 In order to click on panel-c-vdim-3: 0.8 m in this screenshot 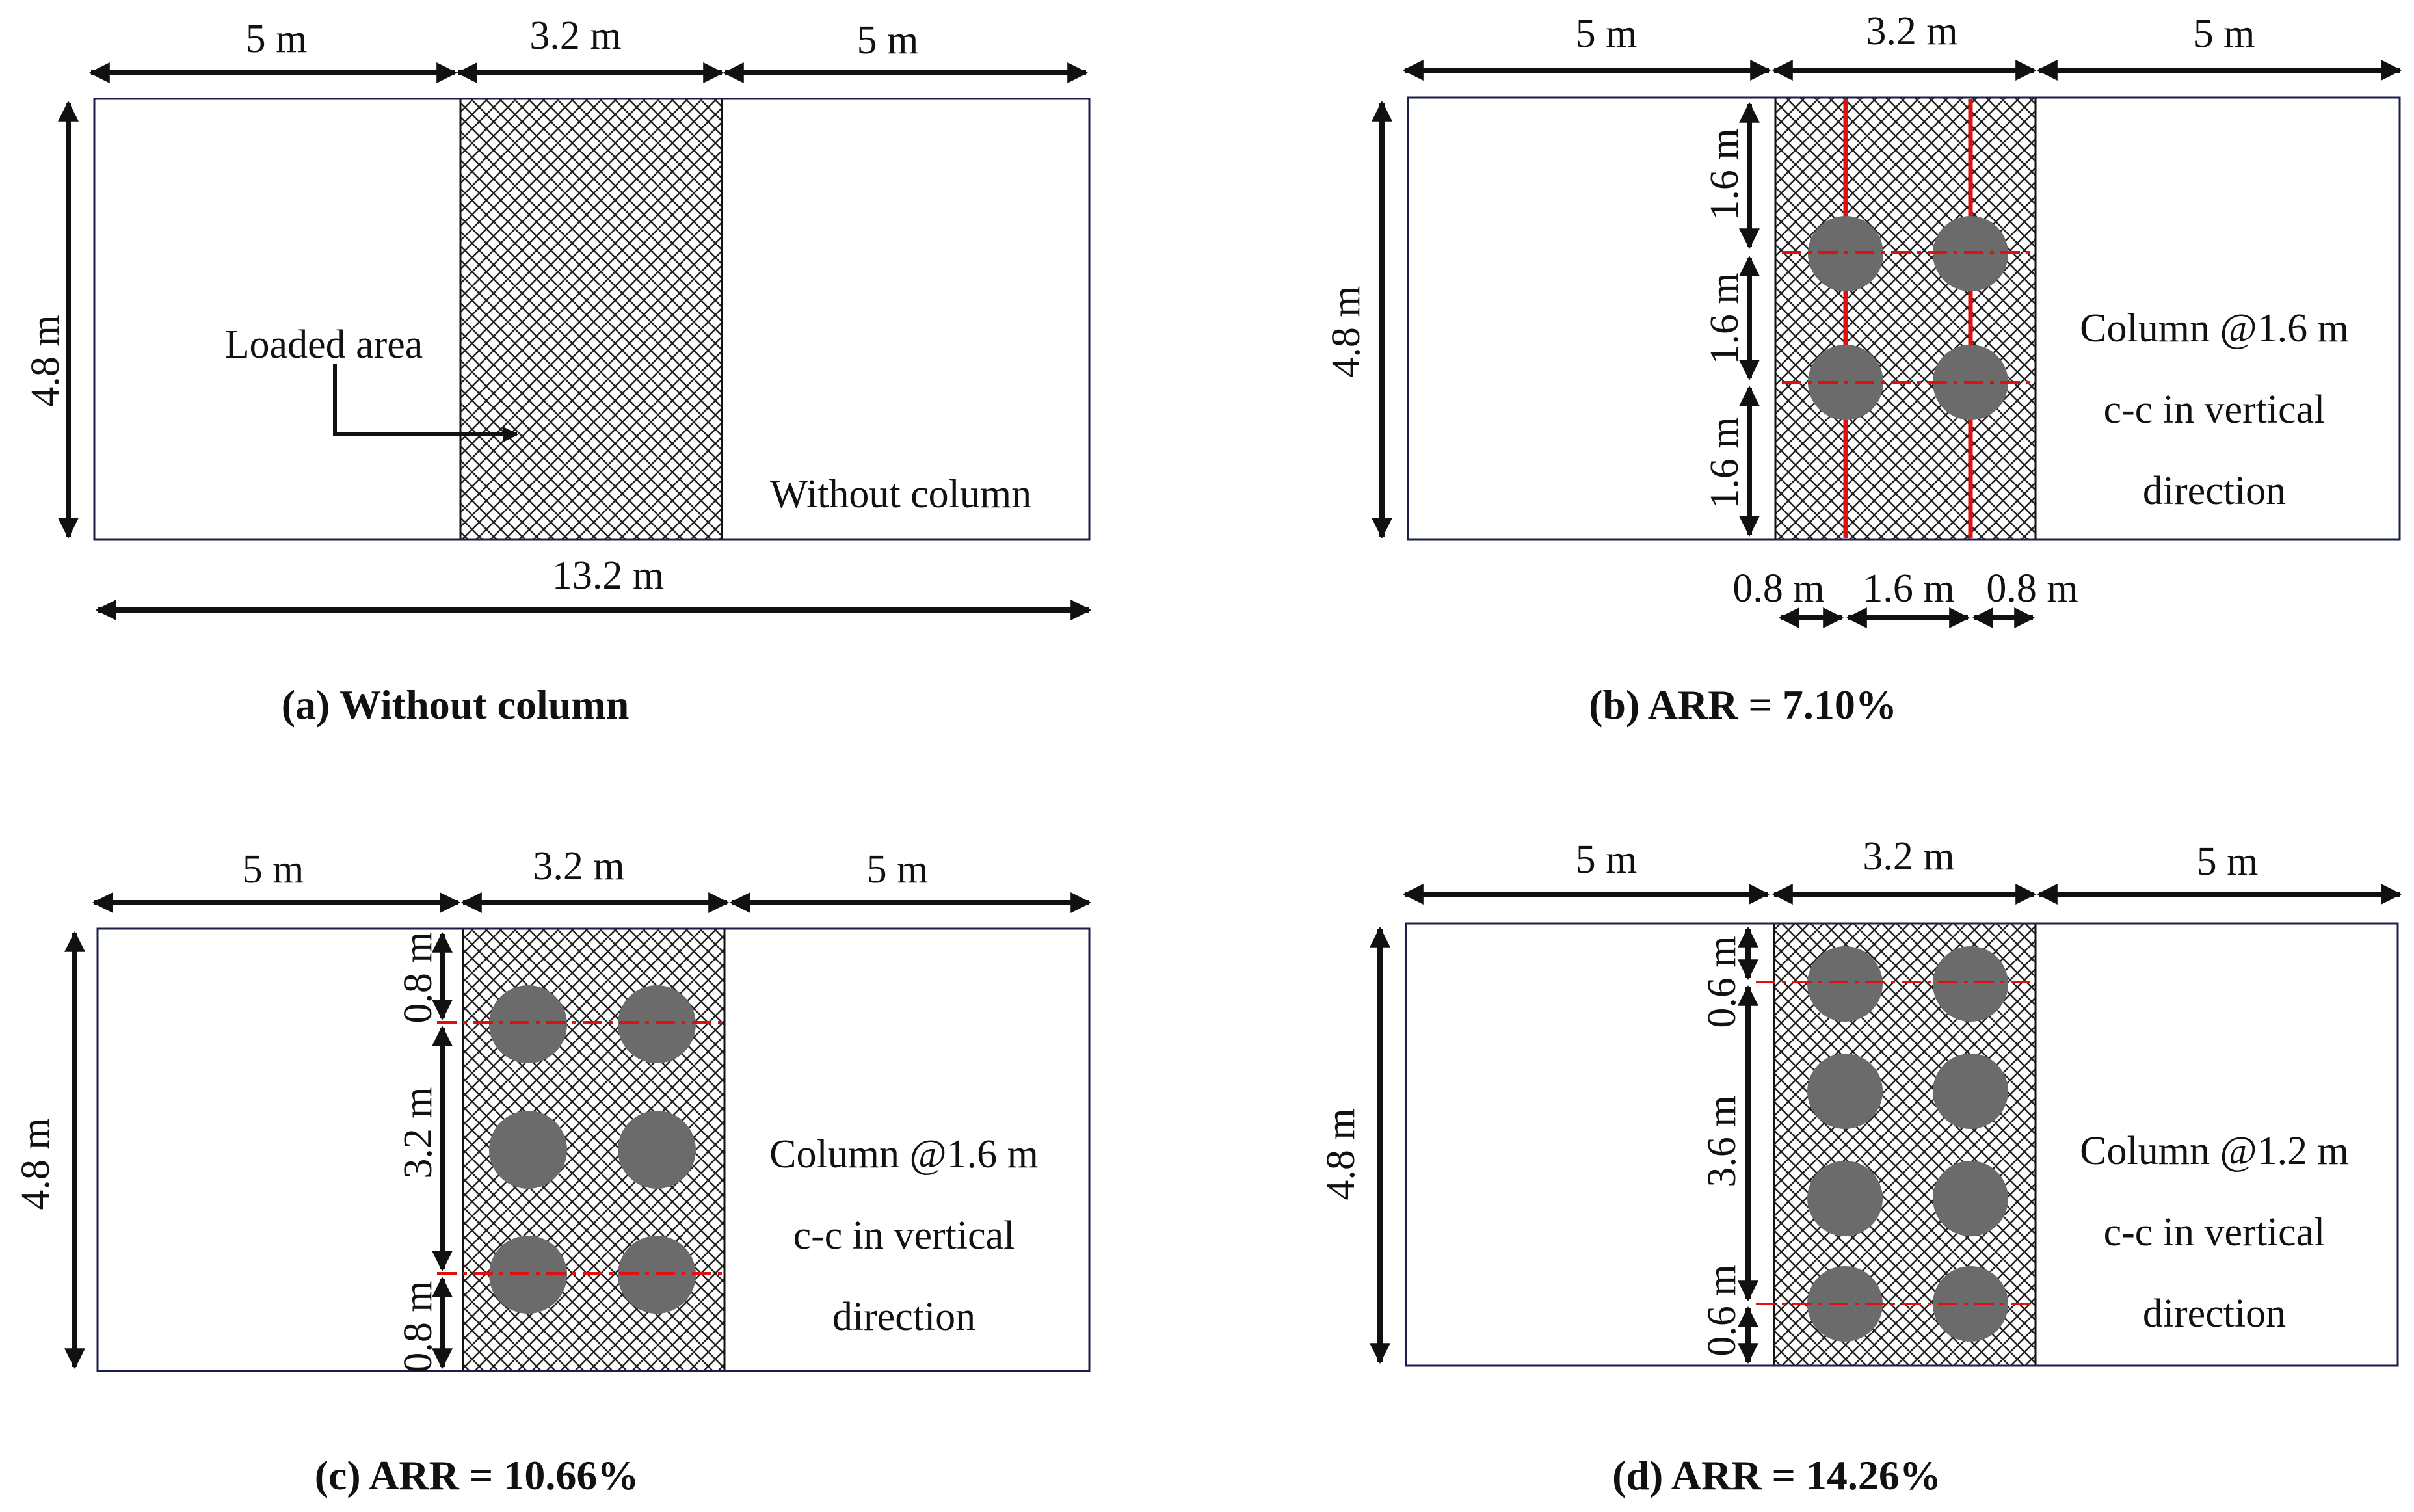, I will do `click(418, 1326)`.